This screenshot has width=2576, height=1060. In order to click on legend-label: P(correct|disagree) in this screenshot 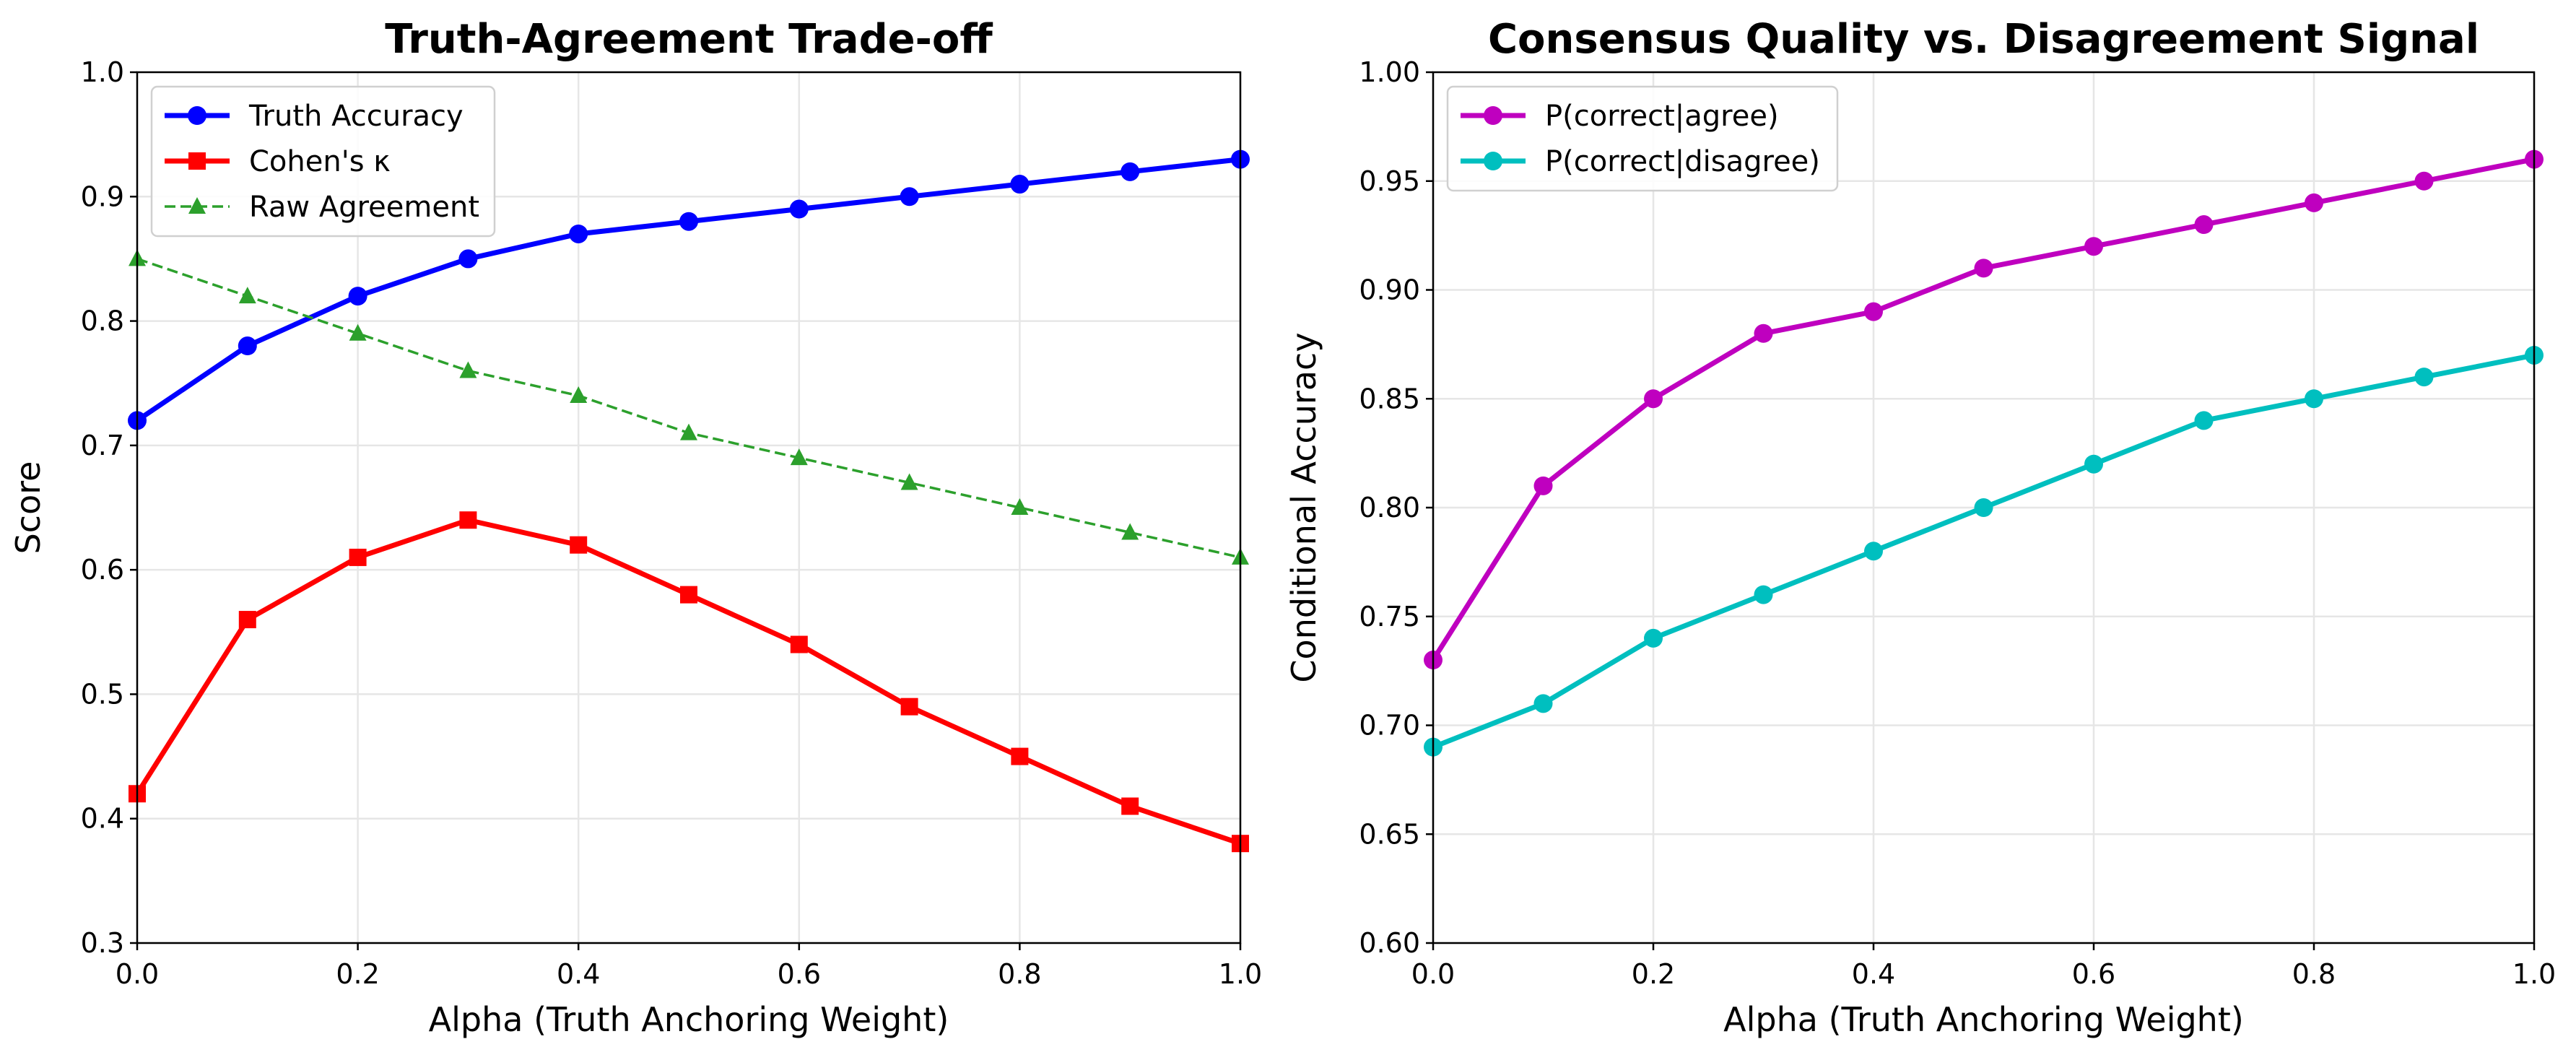, I will do `click(1683, 161)`.